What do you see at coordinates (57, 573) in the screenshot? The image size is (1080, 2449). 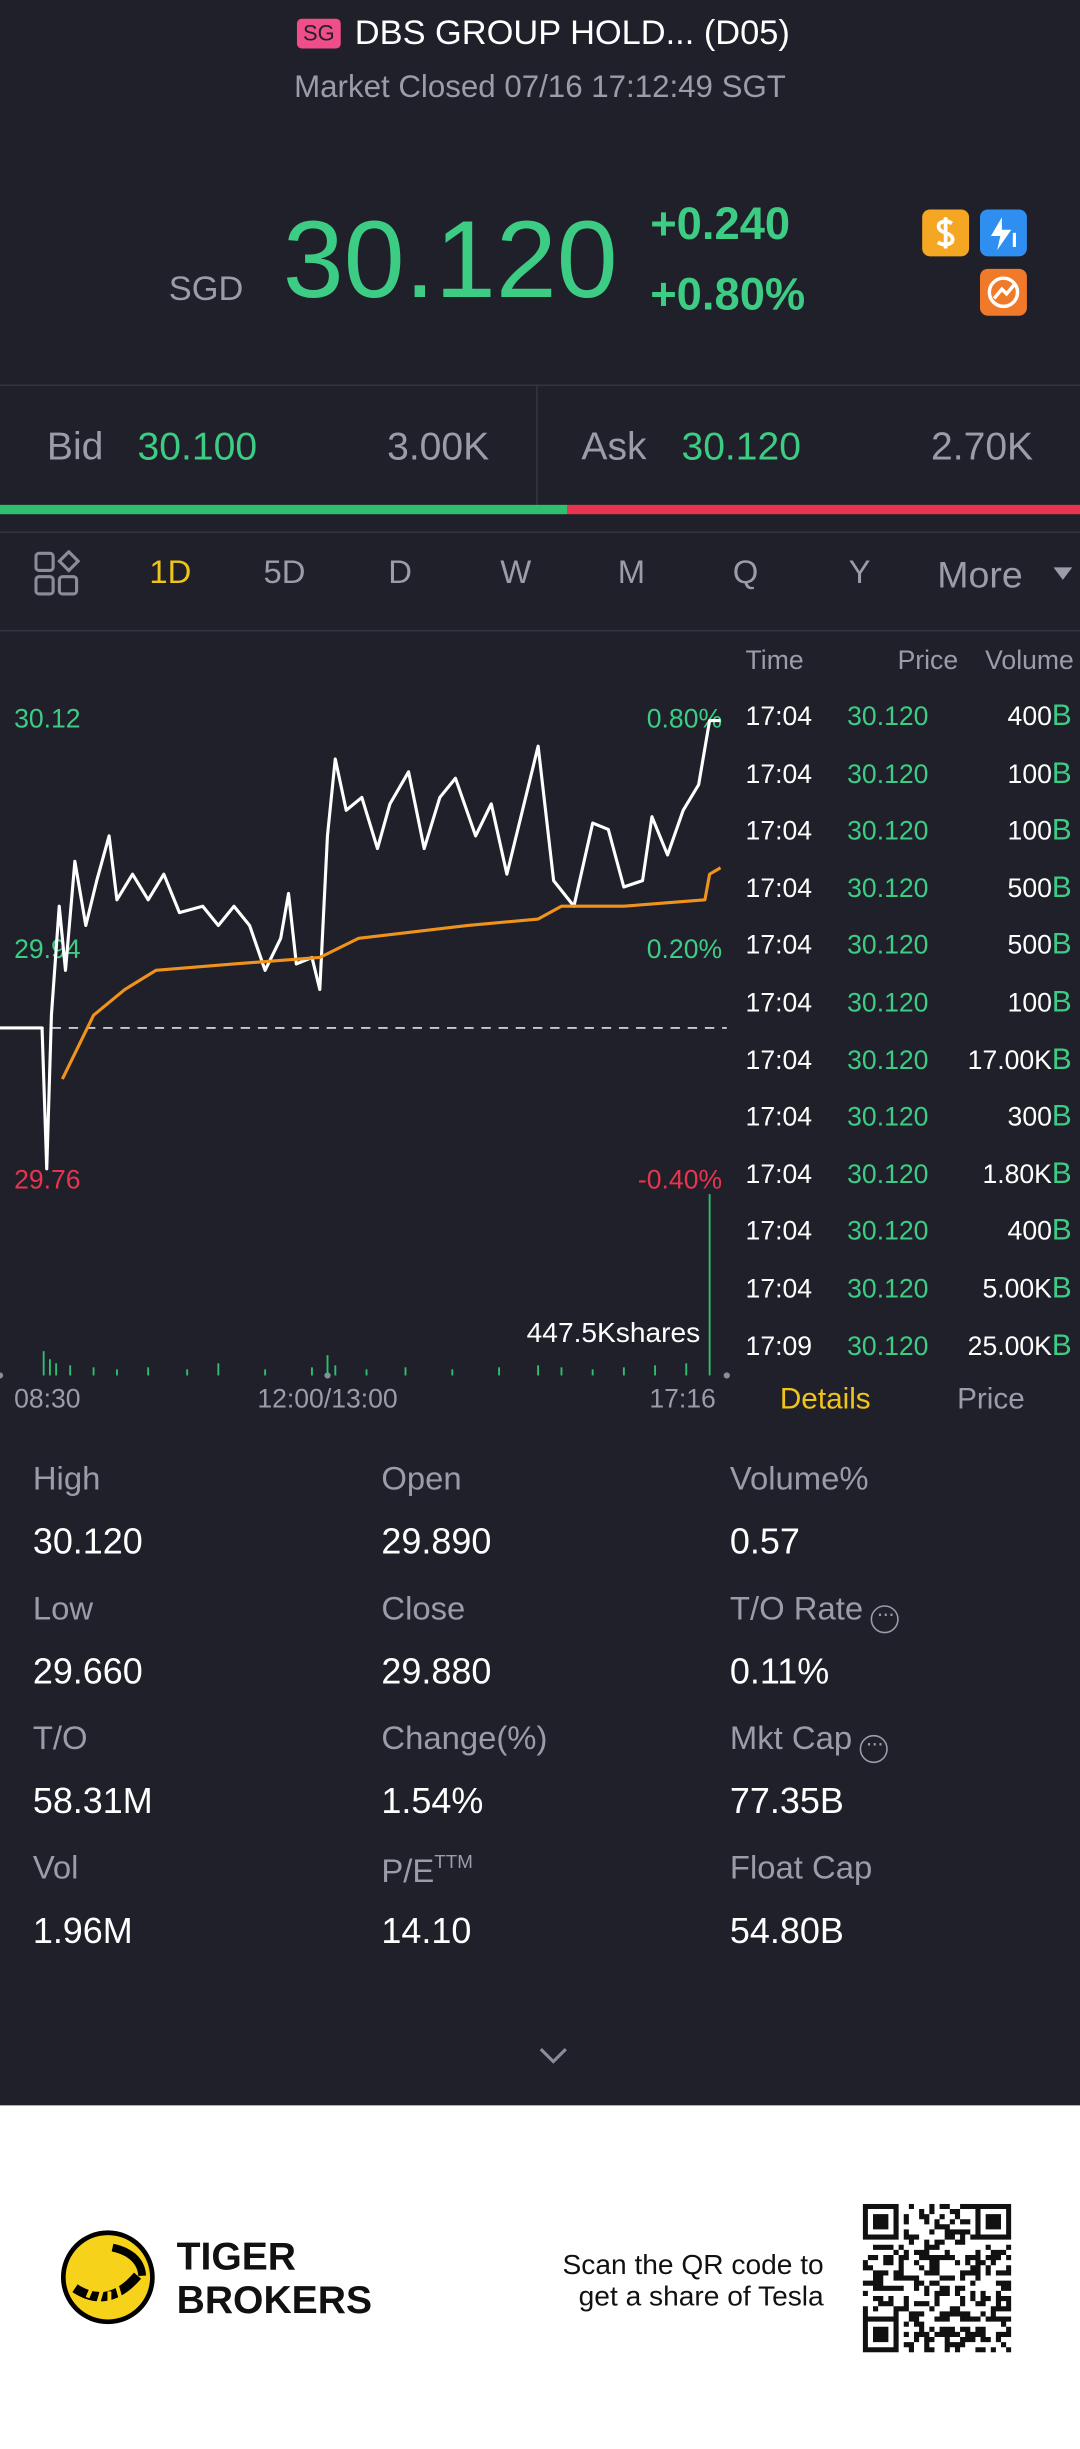 I see `layout-toggle` at bounding box center [57, 573].